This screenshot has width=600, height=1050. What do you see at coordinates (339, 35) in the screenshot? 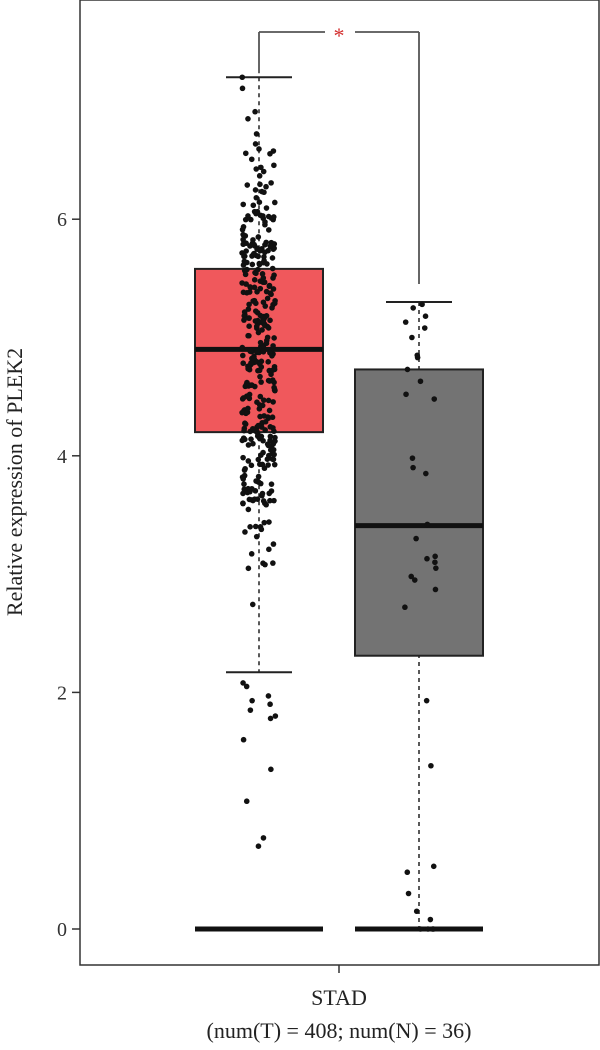
I see `significance-marker: *` at bounding box center [339, 35].